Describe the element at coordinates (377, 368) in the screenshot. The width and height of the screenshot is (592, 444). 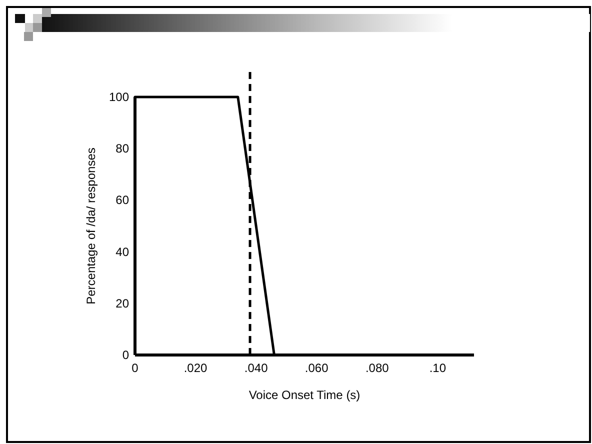
I see `x-tick-label: .080` at that location.